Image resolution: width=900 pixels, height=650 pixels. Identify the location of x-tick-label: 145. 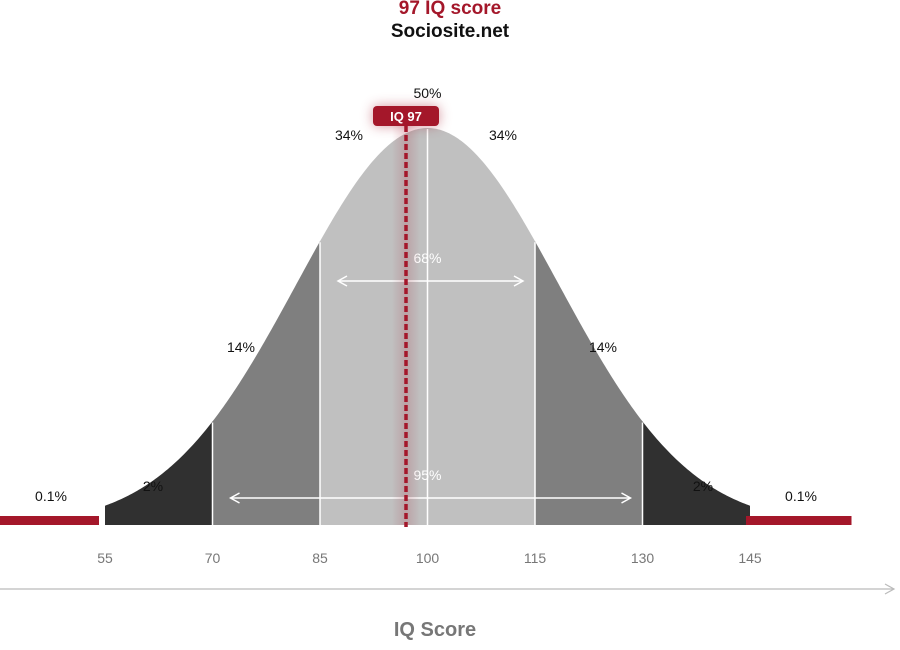
(750, 558).